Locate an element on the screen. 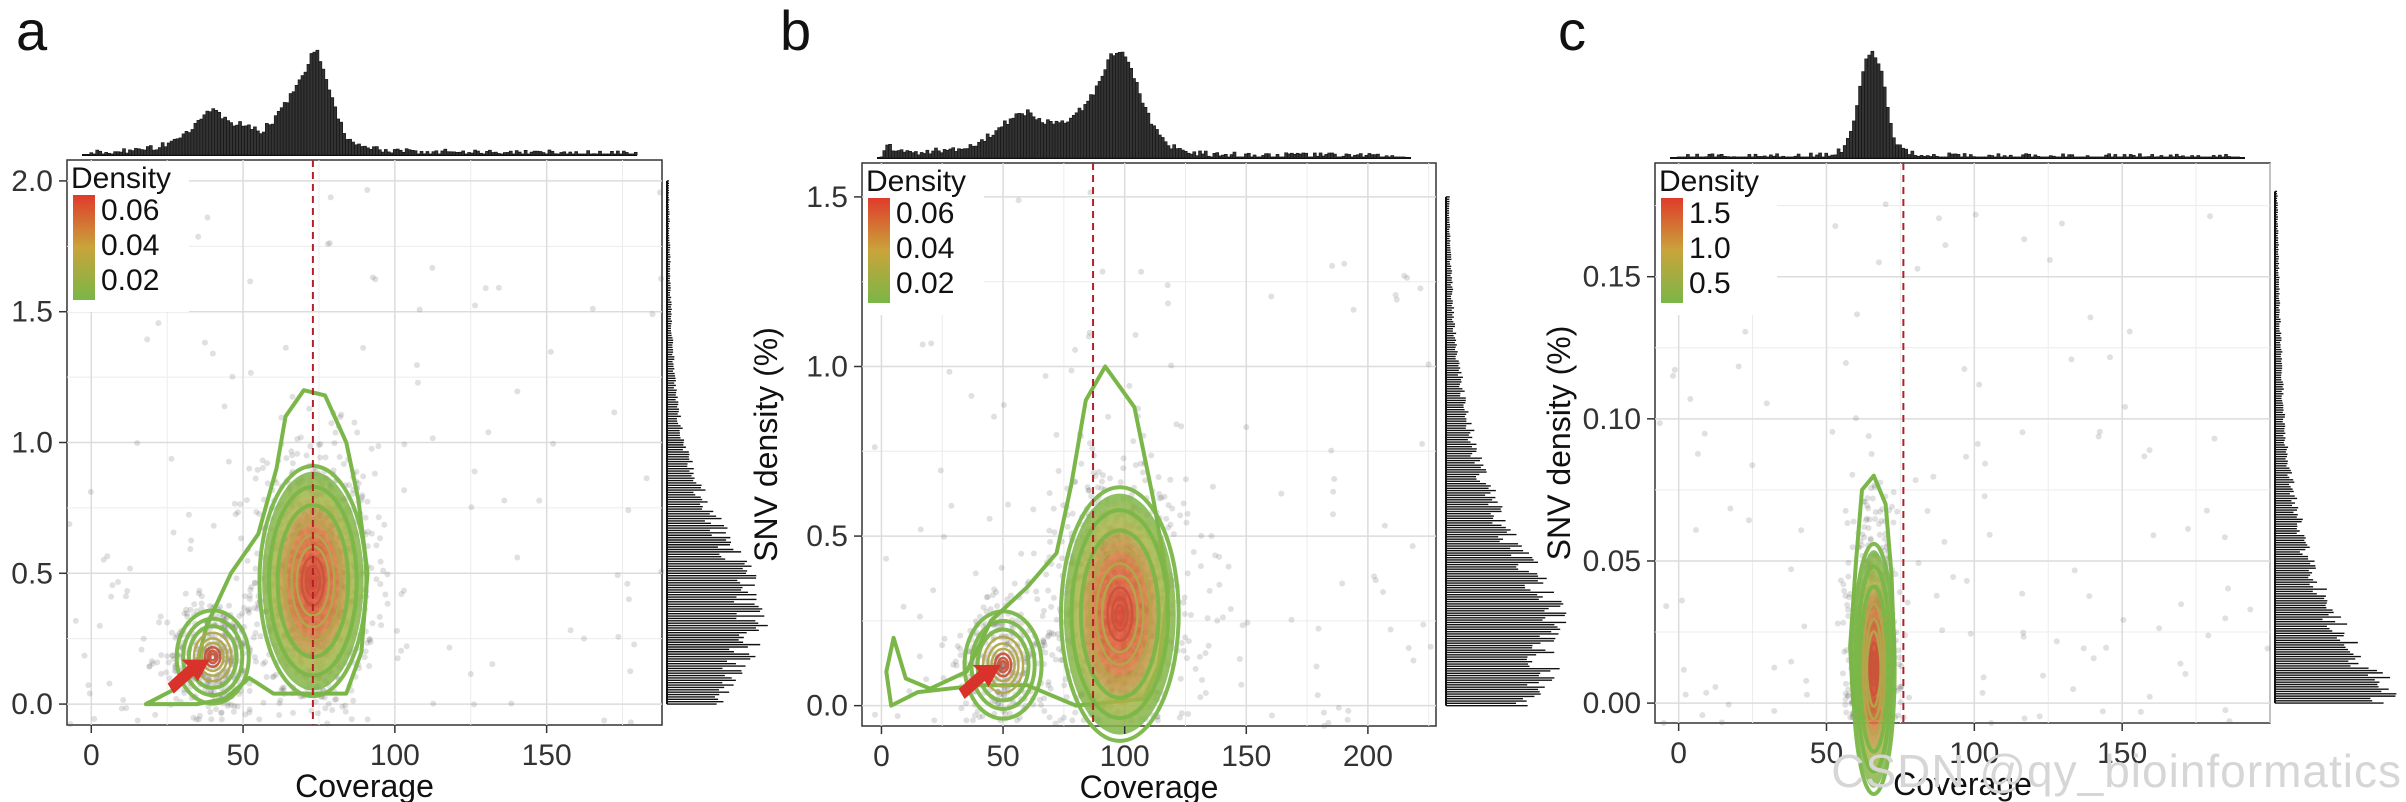 The width and height of the screenshot is (2406, 802). density-contours is located at coordinates (1872, 635).